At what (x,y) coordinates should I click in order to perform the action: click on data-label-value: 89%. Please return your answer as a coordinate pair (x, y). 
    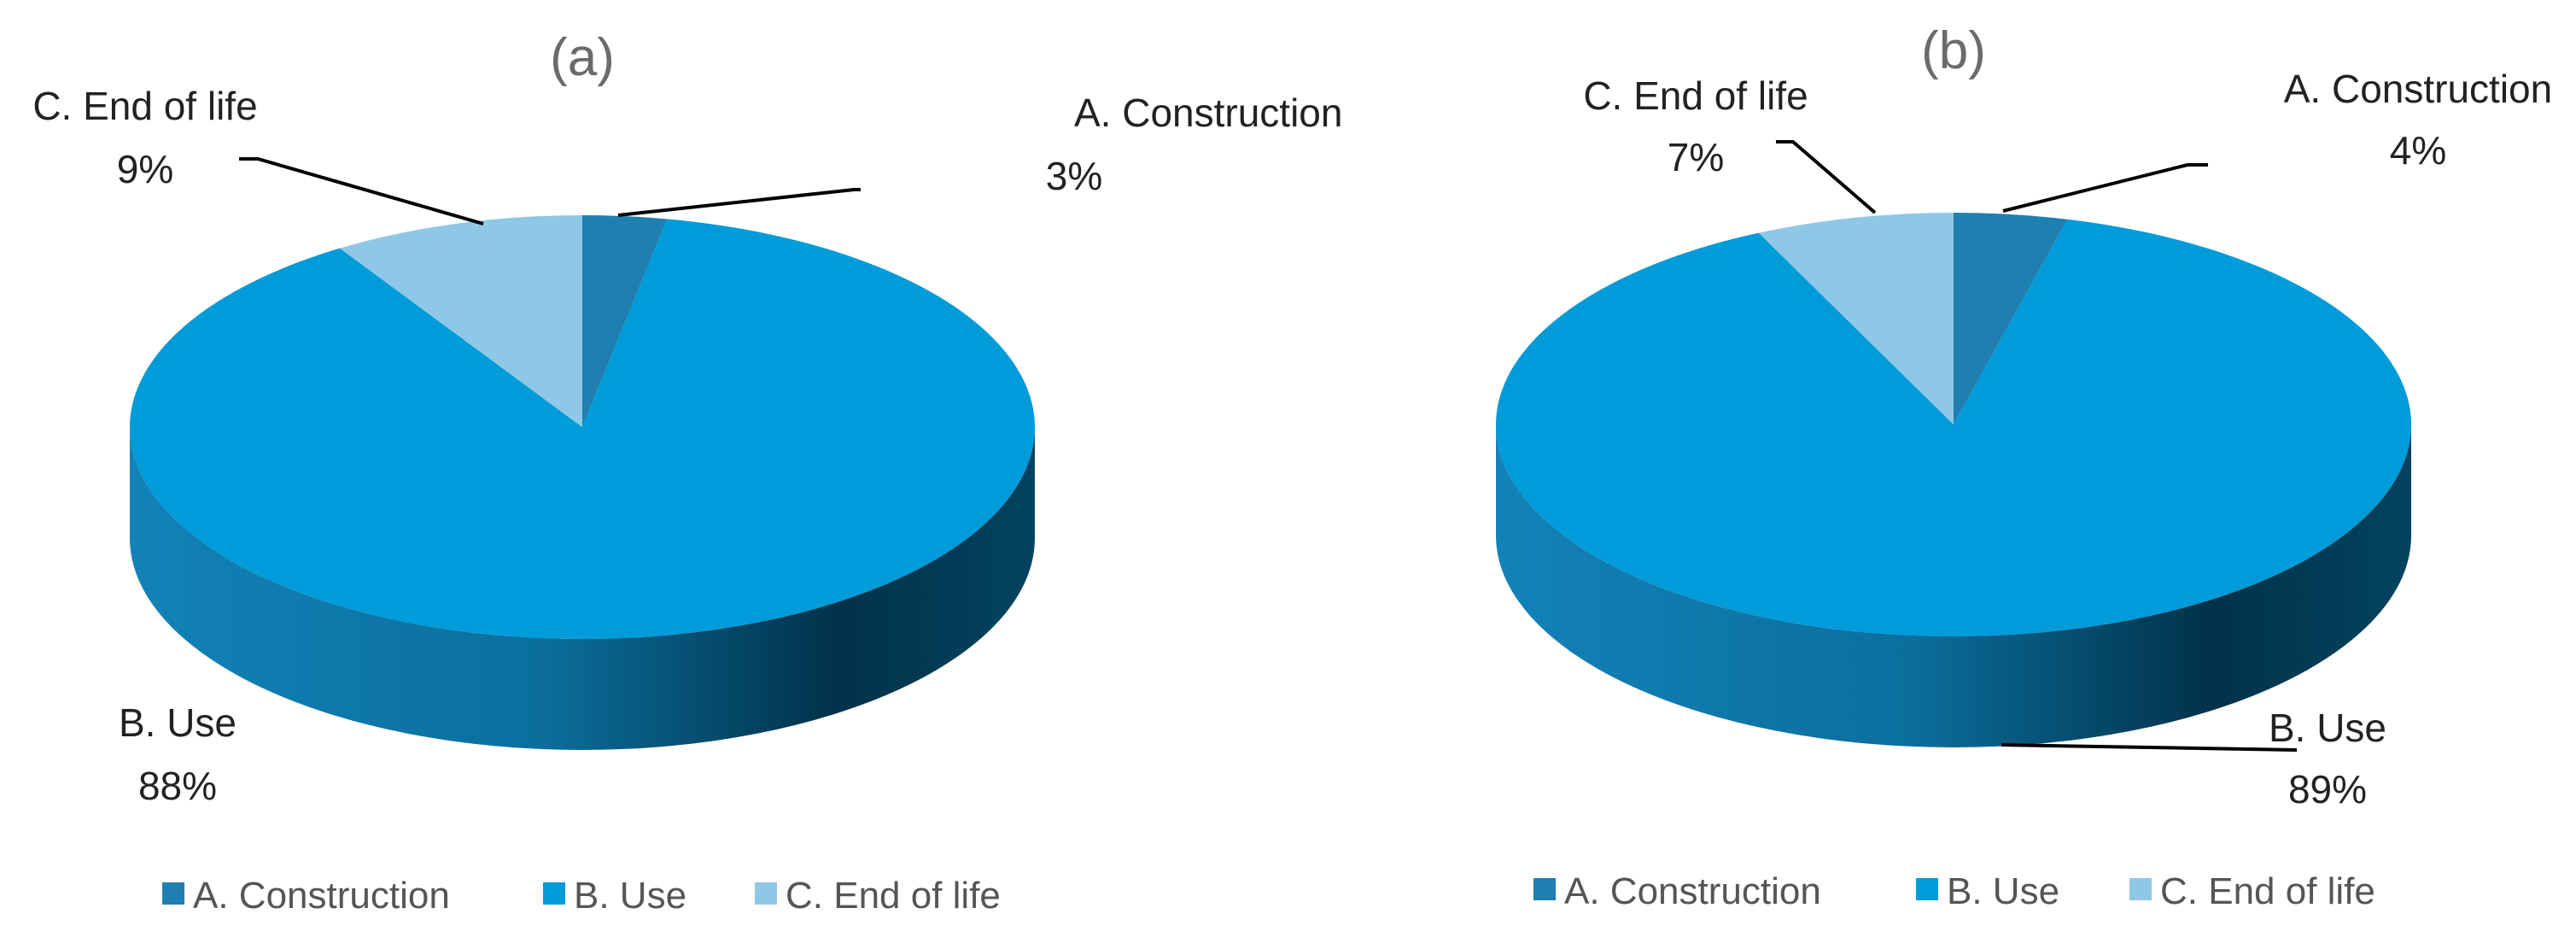
    Looking at the image, I should click on (2327, 789).